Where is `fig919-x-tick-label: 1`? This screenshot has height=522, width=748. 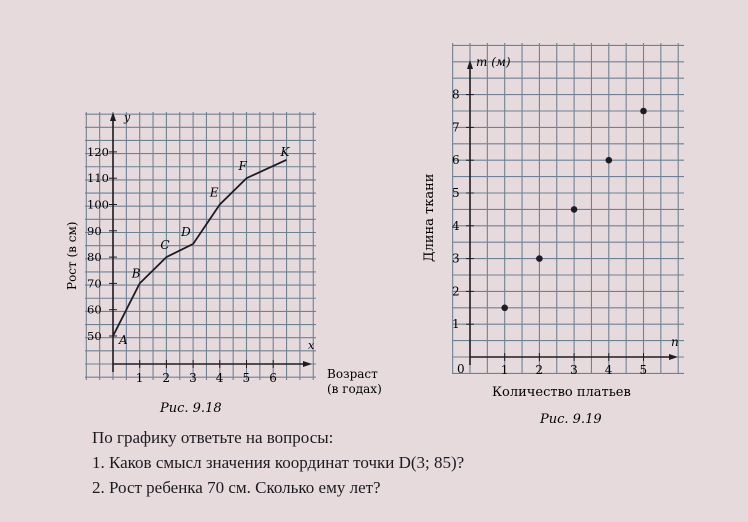
fig919-x-tick-label: 1 is located at coordinates (505, 370).